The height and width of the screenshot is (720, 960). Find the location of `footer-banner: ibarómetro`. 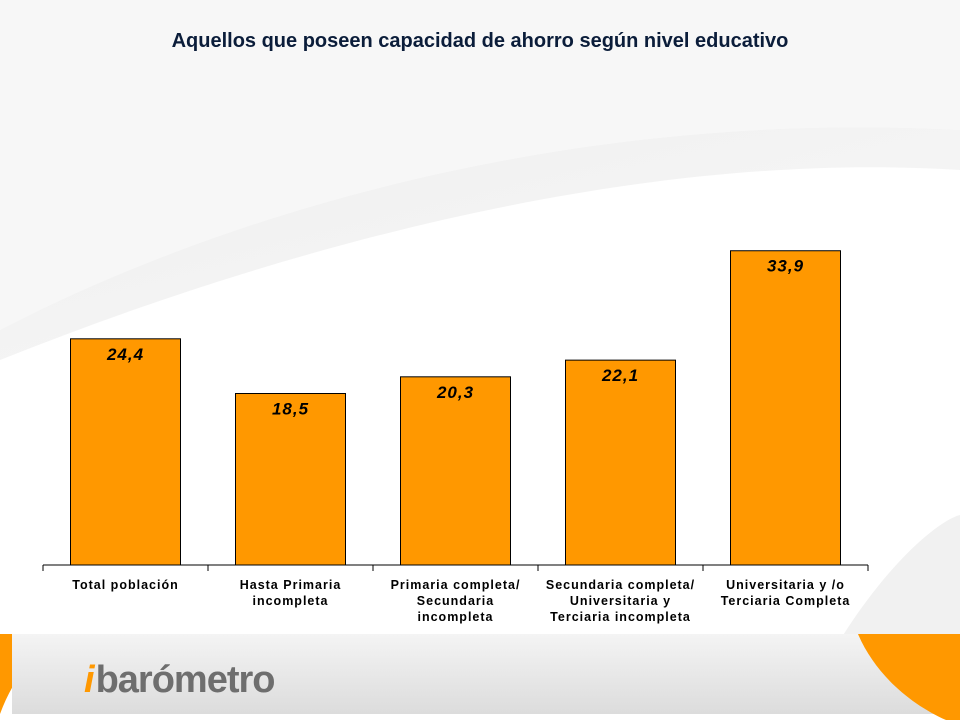

footer-banner: ibarómetro is located at coordinates (480, 677).